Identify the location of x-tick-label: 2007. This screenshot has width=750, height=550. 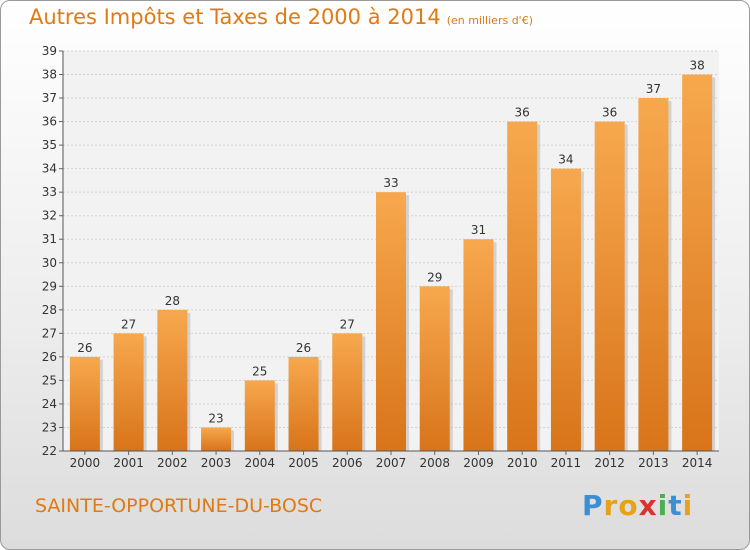
(391, 463).